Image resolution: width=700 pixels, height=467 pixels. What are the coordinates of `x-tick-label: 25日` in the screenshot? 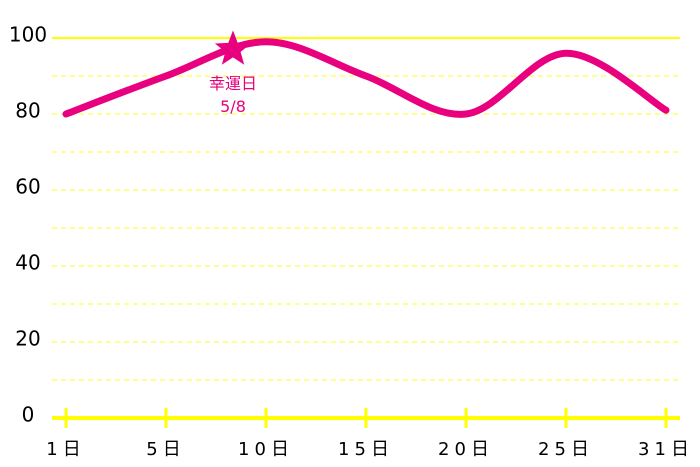 It's located at (566, 449).